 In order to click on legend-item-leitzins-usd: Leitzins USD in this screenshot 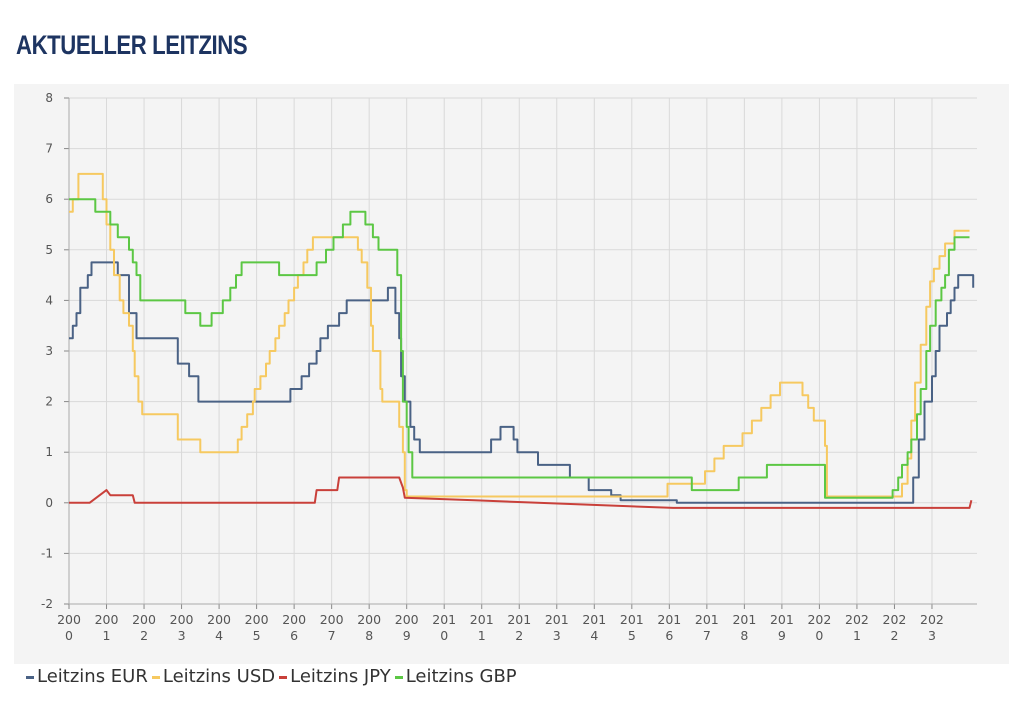, I will do `click(213, 676)`.